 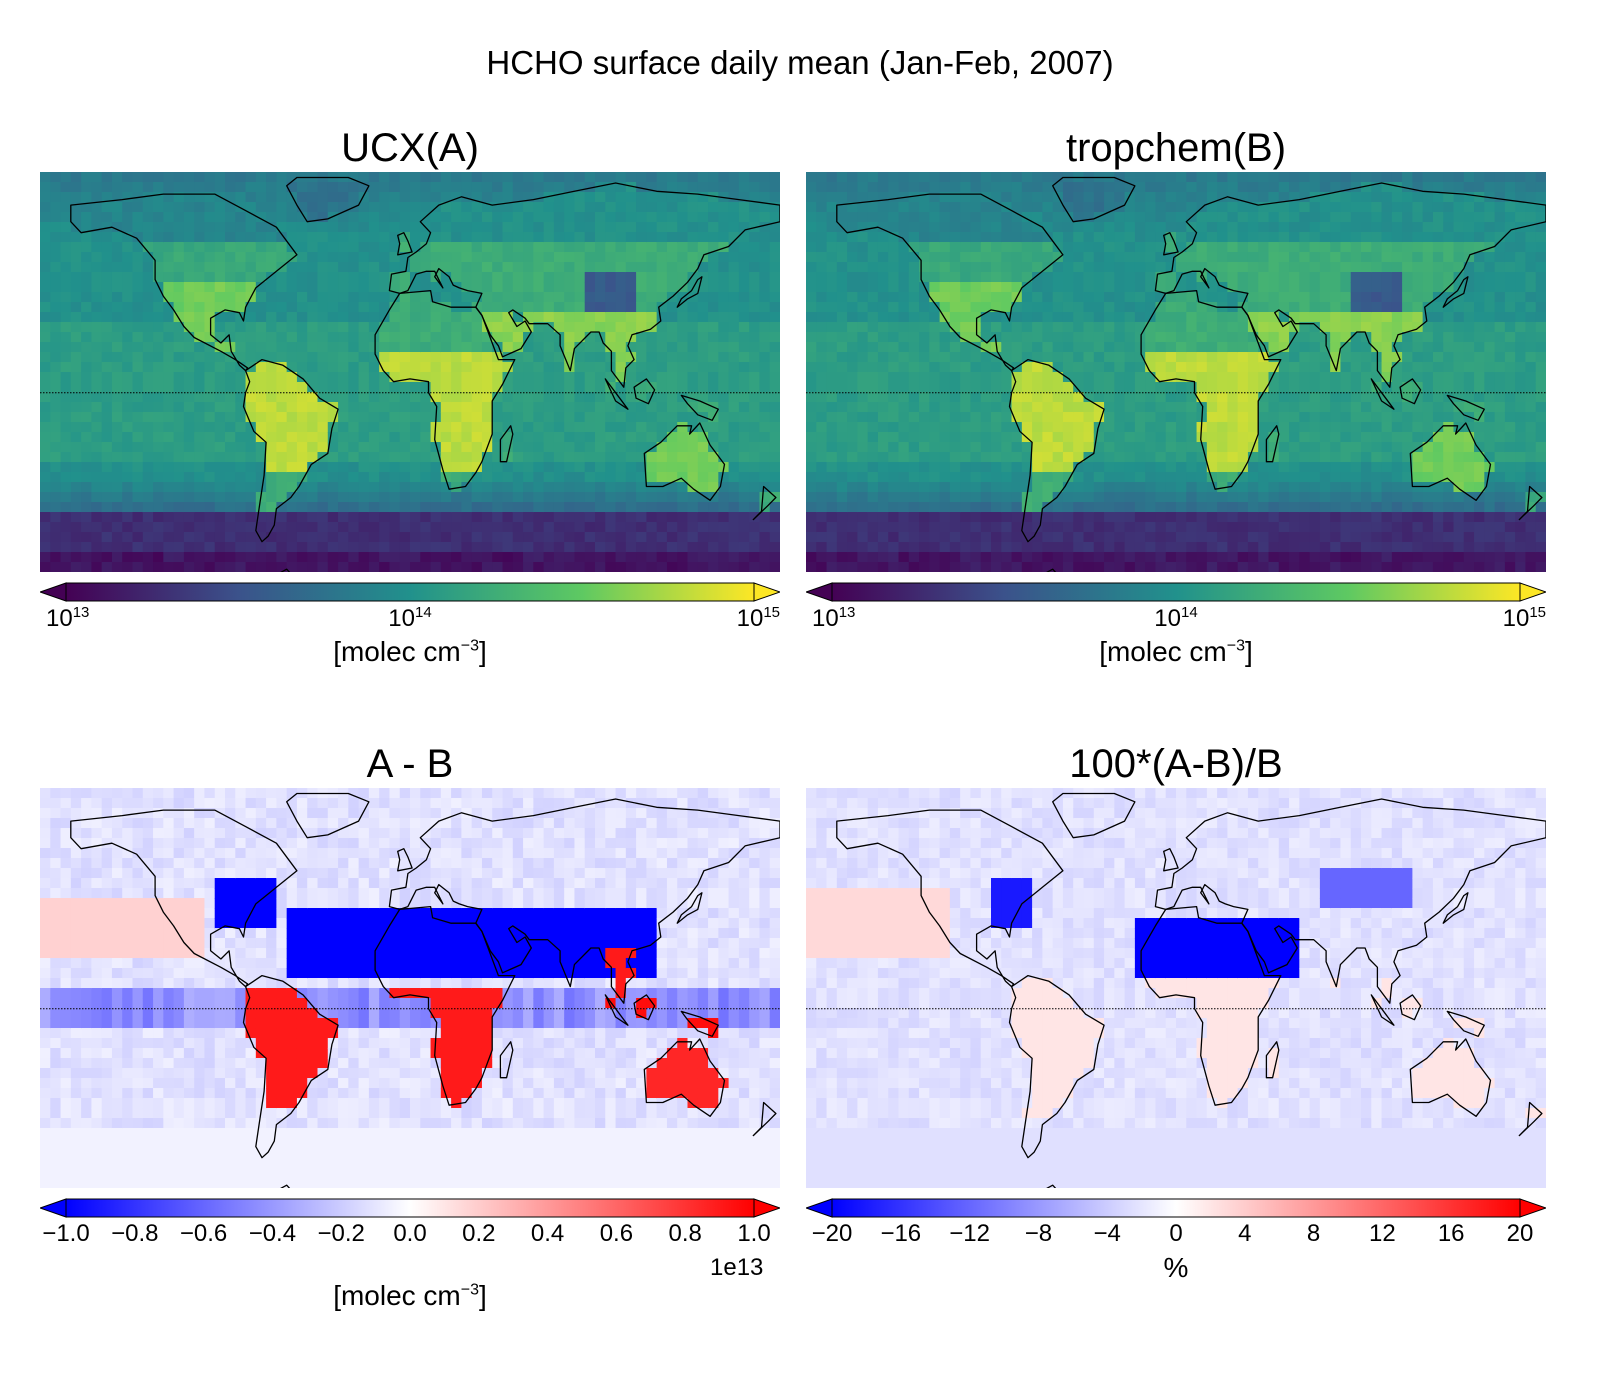 I want to click on panel-title: 100*(A-B)/B, so click(x=1176, y=764).